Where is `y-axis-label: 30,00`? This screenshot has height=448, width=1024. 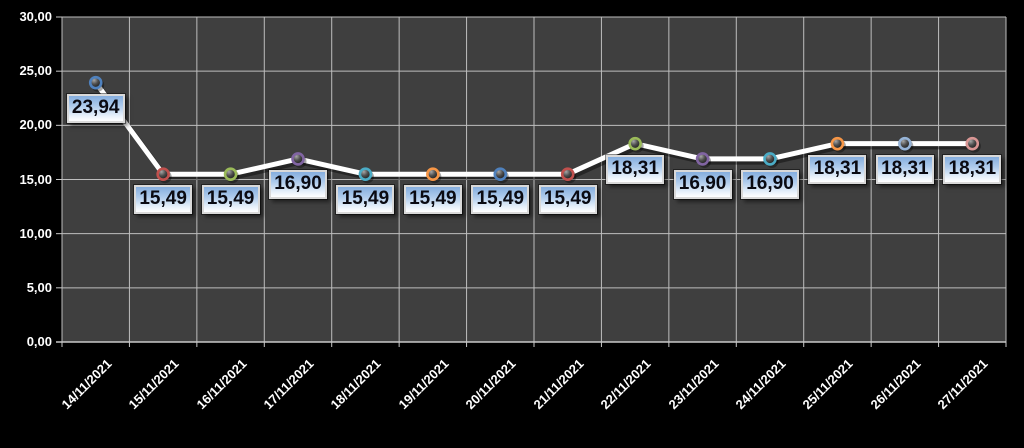 y-axis-label: 30,00 is located at coordinates (35, 16).